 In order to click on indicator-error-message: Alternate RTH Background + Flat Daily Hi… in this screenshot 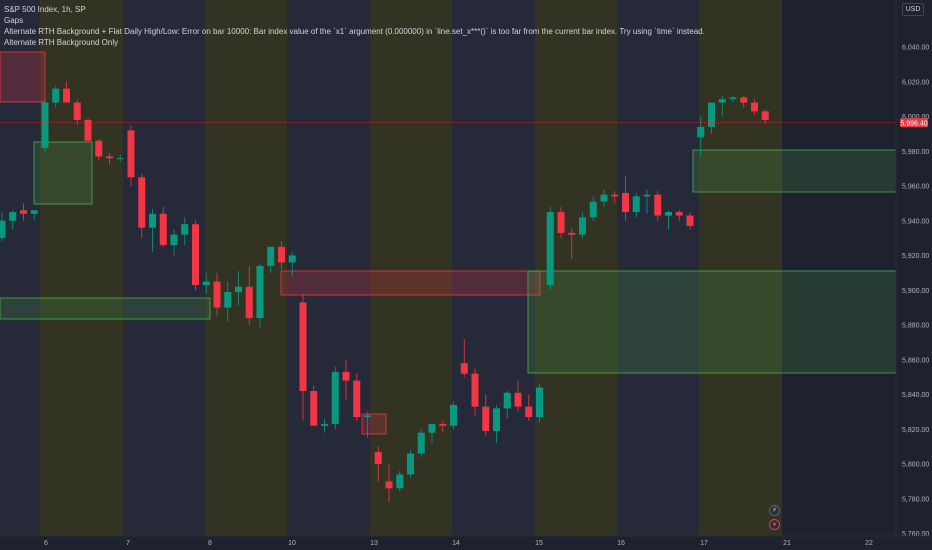, I will do `click(354, 31)`.